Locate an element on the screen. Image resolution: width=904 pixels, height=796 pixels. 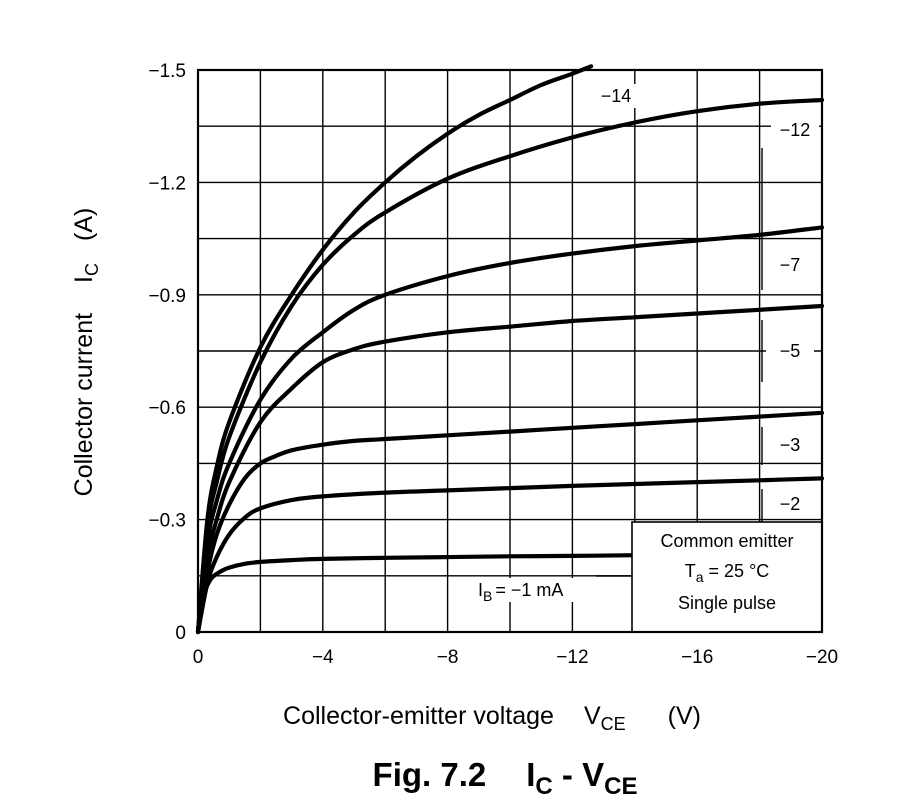
curve-label: −14 is located at coordinates (616, 96).